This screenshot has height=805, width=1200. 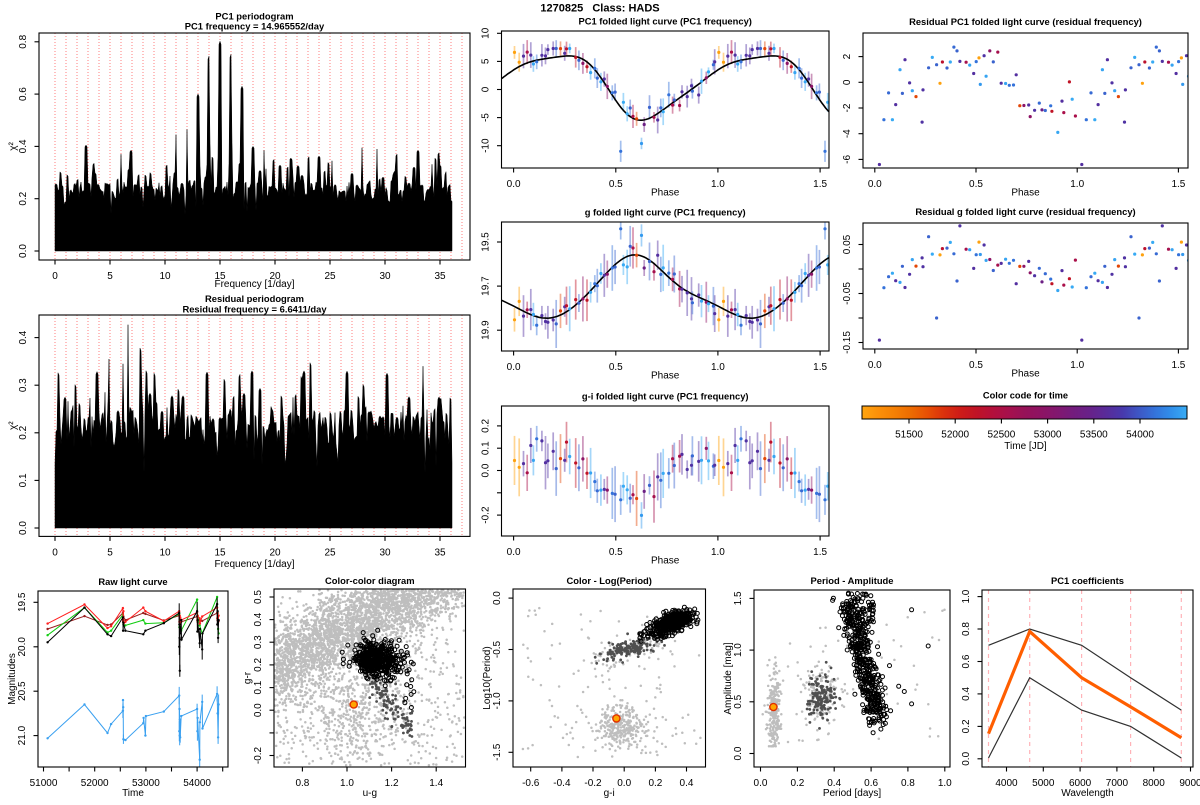 What do you see at coordinates (44, 783) in the screenshot?
I see `svg-text: 51000` at bounding box center [44, 783].